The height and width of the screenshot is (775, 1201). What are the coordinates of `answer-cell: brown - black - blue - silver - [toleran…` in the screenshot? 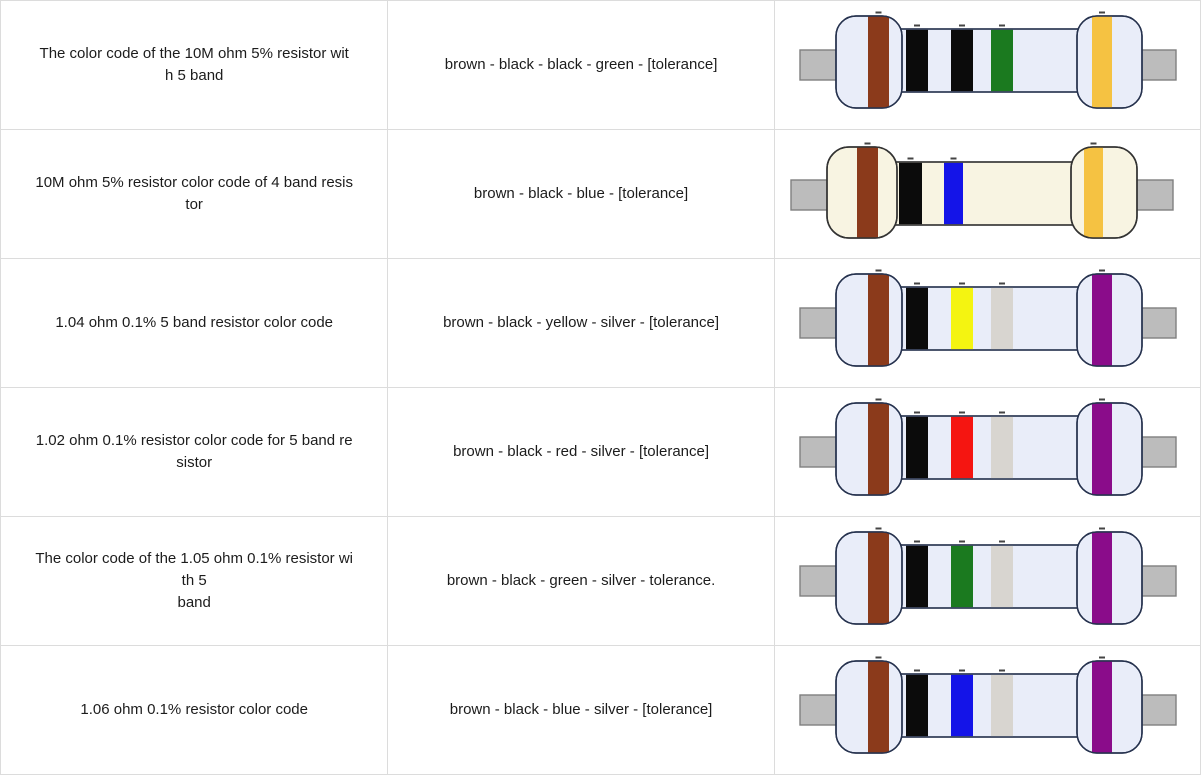 It's located at (581, 710).